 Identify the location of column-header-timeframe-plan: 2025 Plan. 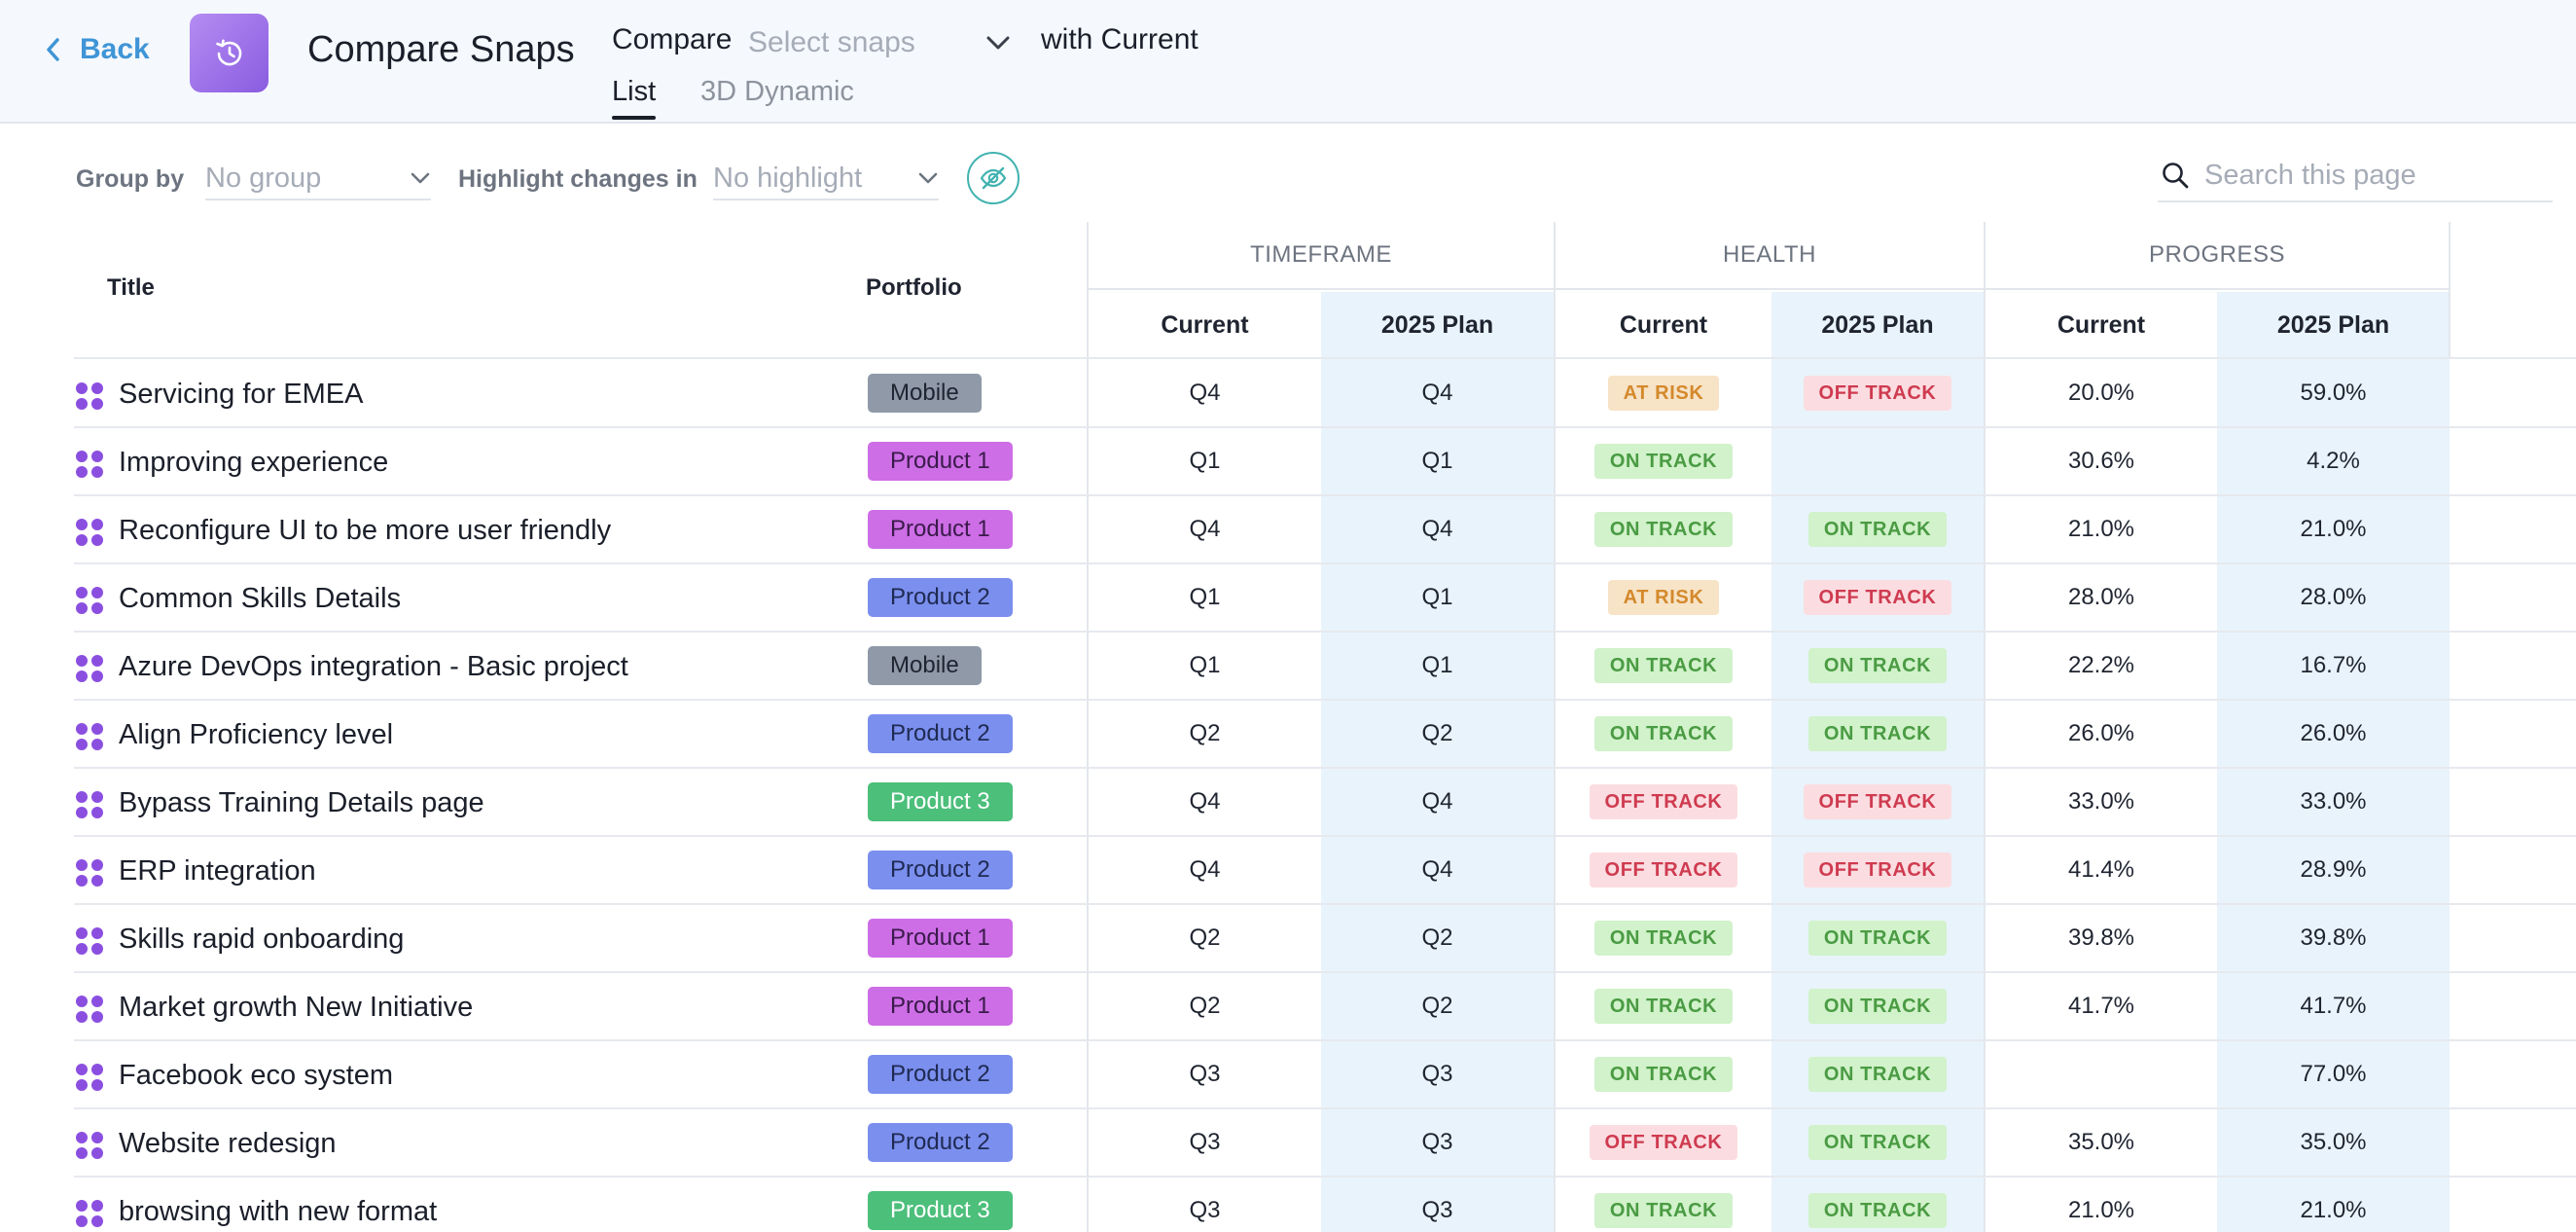
(1437, 324).